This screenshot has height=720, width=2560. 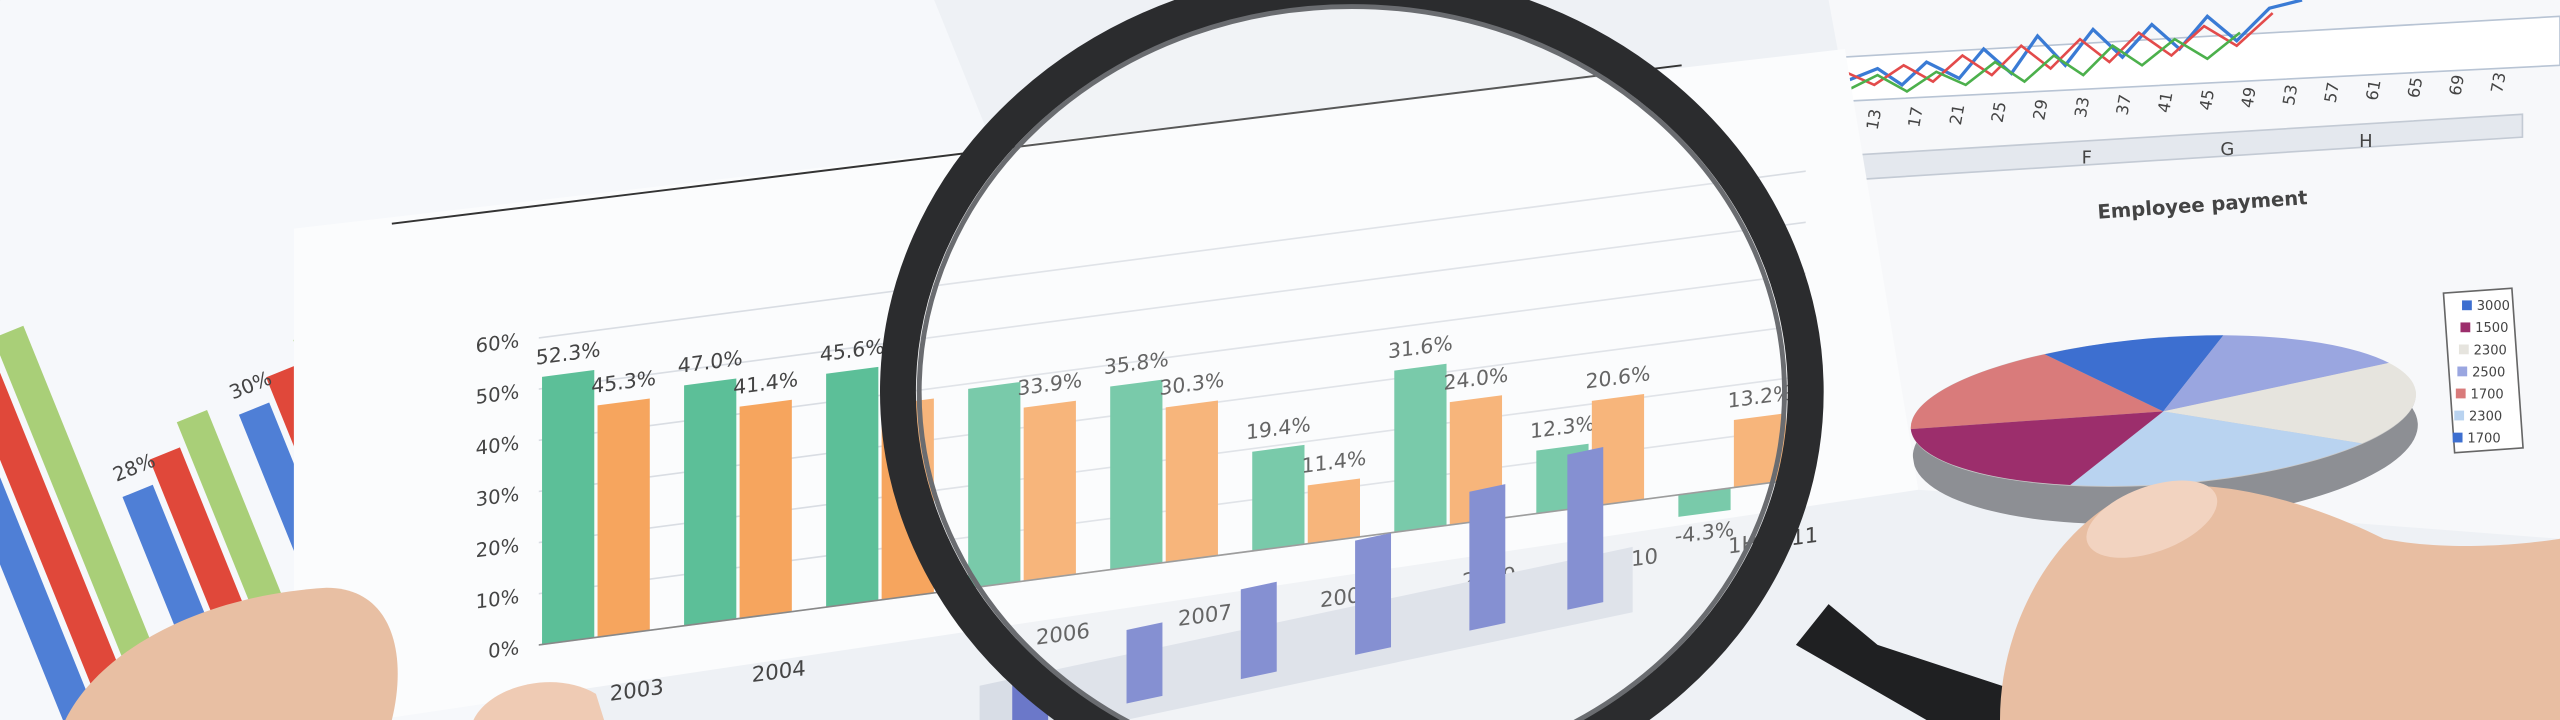 What do you see at coordinates (1036, 144) in the screenshot?
I see `paper-rule` at bounding box center [1036, 144].